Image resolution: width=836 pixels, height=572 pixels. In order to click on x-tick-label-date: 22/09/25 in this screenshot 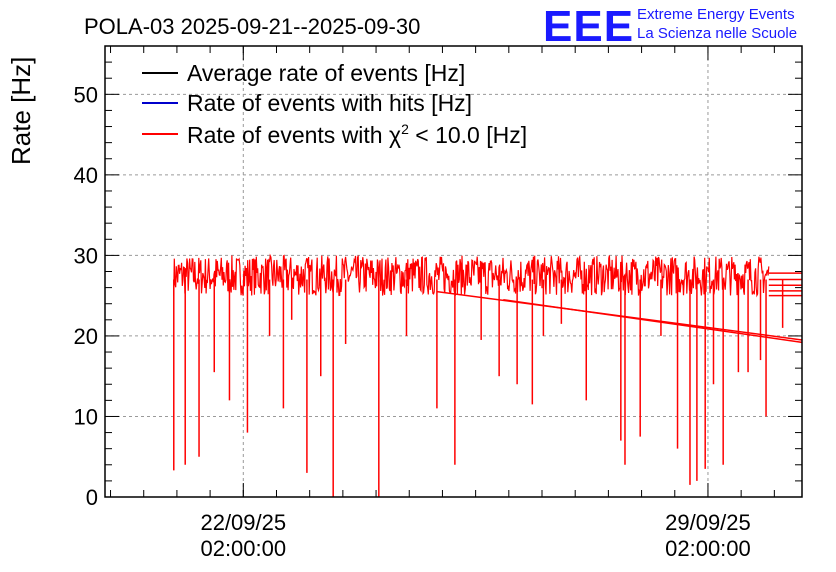, I will do `click(243, 522)`.